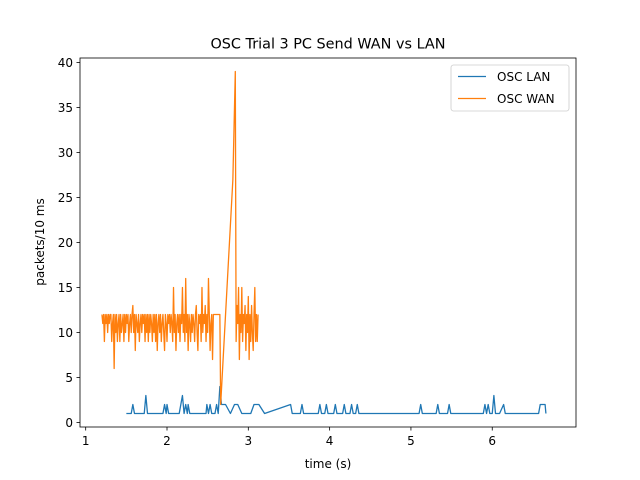 This screenshot has height=480, width=640. What do you see at coordinates (248, 441) in the screenshot?
I see `x-tick-label: 3` at bounding box center [248, 441].